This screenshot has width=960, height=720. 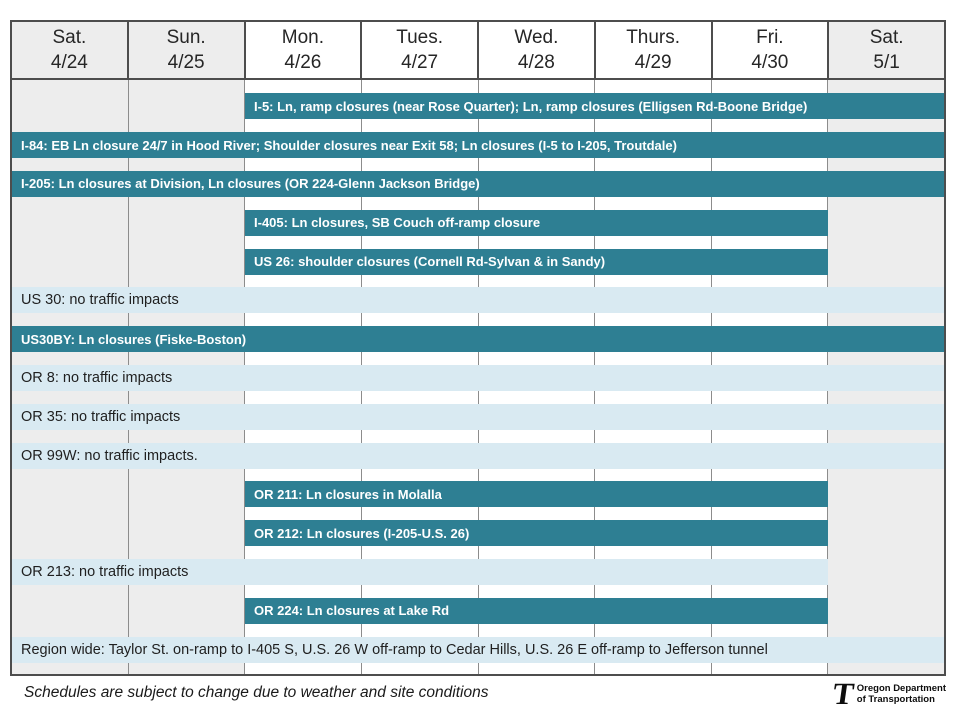 I want to click on bar-label: OR 213: no traffic impacts, so click(x=105, y=571).